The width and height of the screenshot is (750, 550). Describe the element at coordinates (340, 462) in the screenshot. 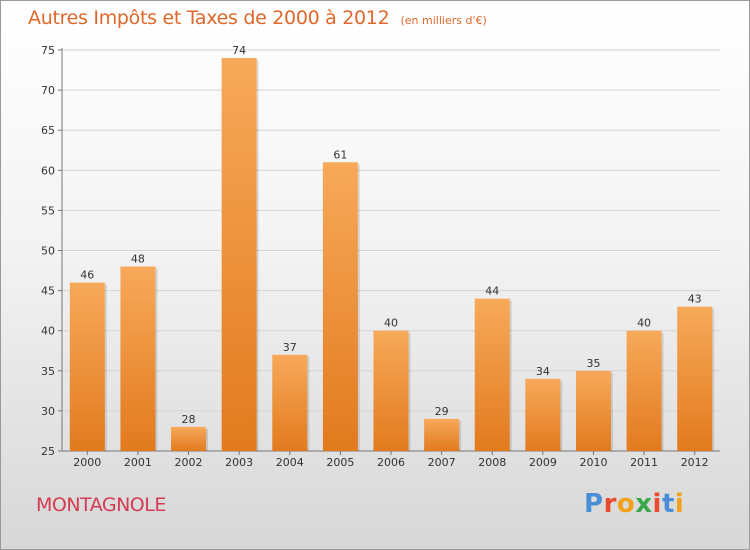

I see `x-tick-label: 2005` at that location.